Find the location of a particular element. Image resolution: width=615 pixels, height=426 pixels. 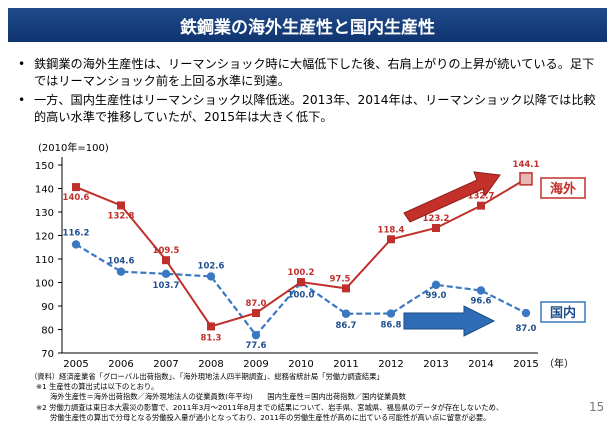

y-tick-label: 140 is located at coordinates (44, 190).